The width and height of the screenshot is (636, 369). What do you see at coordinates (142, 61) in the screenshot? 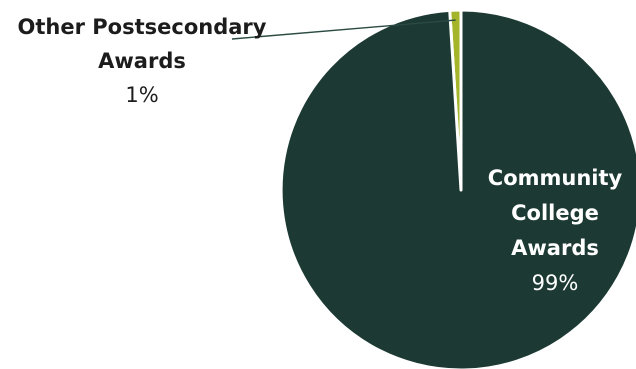
I see `other-postsecondary-awards-label: Other Postsecondary Awards 1%` at bounding box center [142, 61].